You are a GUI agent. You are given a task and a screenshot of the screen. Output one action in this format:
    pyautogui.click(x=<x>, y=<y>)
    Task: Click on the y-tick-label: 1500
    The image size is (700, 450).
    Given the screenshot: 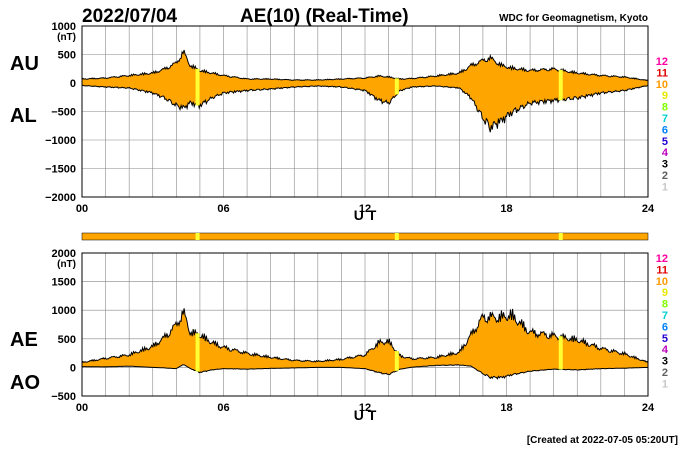 What is the action you would take?
    pyautogui.click(x=64, y=283)
    